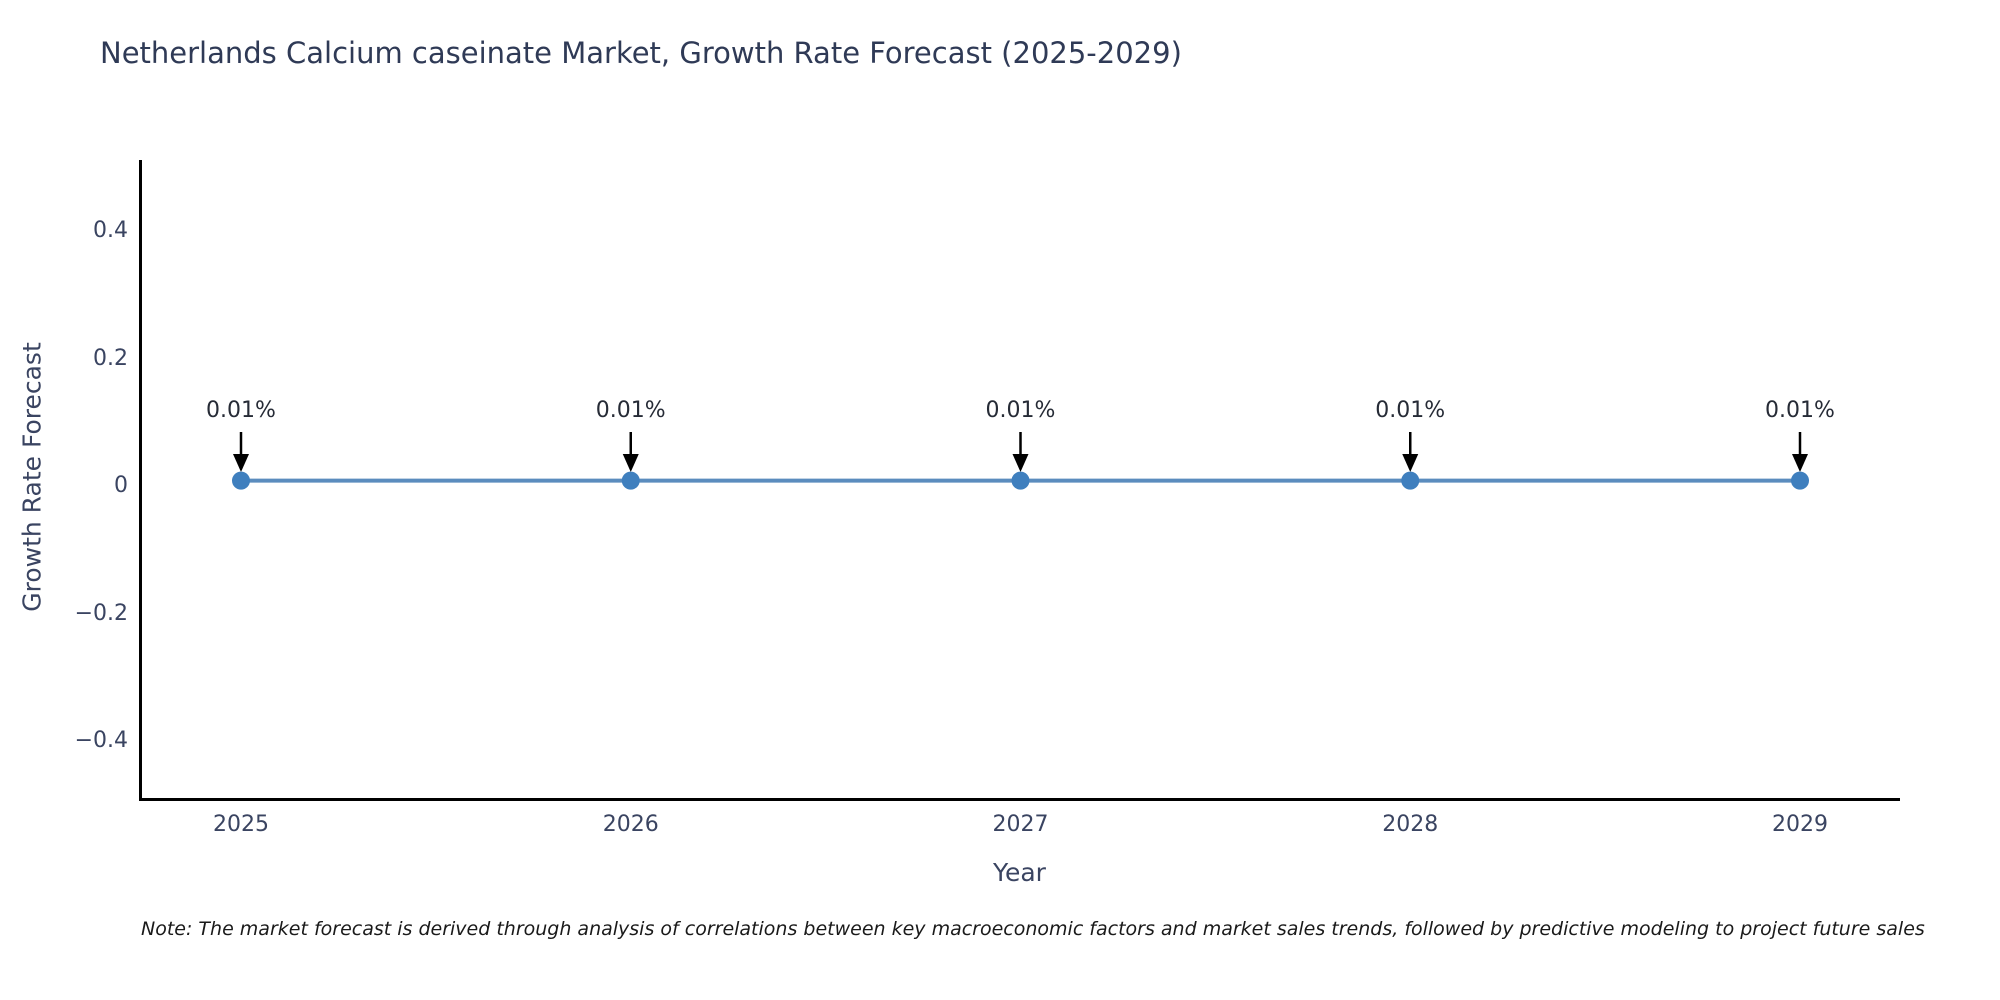  Describe the element at coordinates (1410, 824) in the screenshot. I see `x-tick-label: 2028` at that location.